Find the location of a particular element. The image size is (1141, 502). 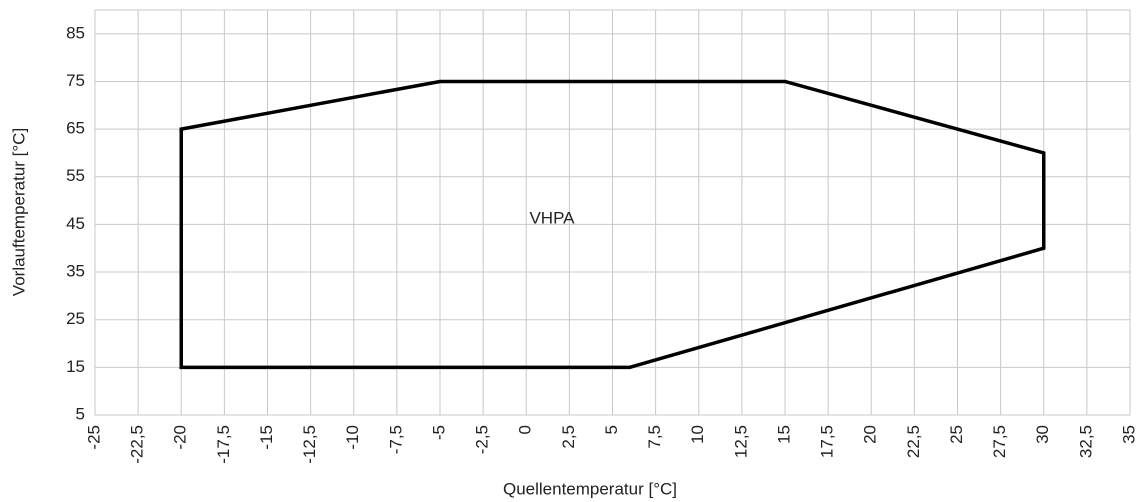

x-tick-label: 17,5 is located at coordinates (827, 441).